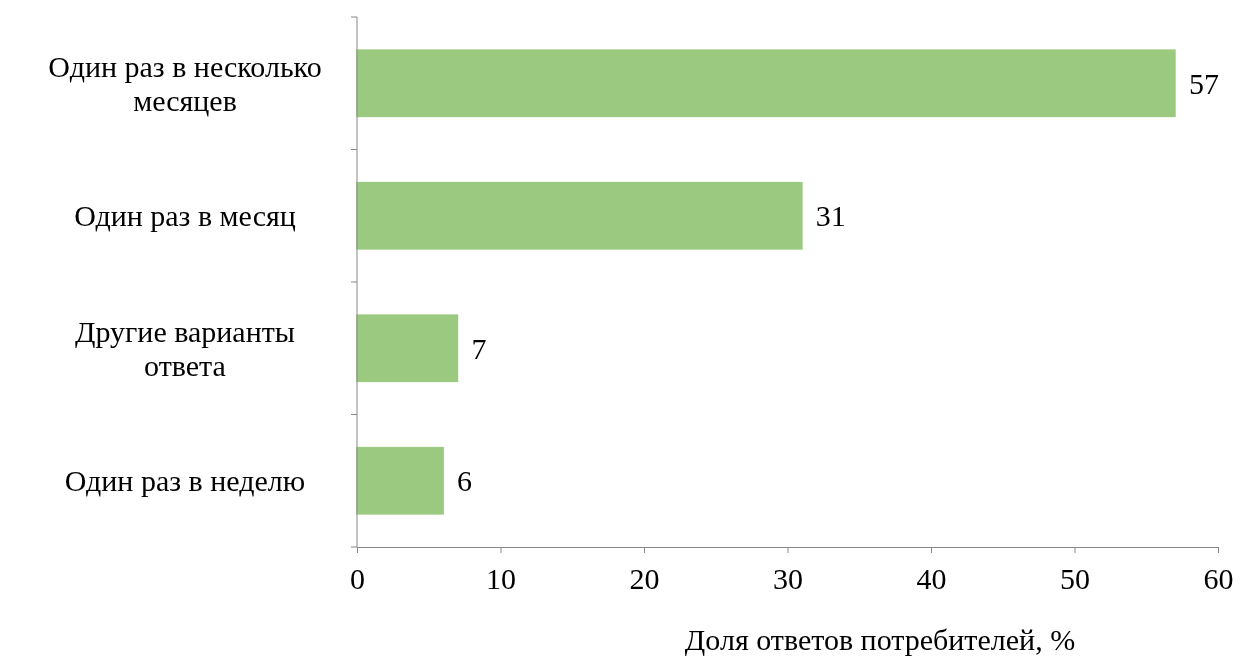 The height and width of the screenshot is (657, 1240). What do you see at coordinates (185, 348) in the screenshot?
I see `y-tick-label: Другие варианты ответа` at bounding box center [185, 348].